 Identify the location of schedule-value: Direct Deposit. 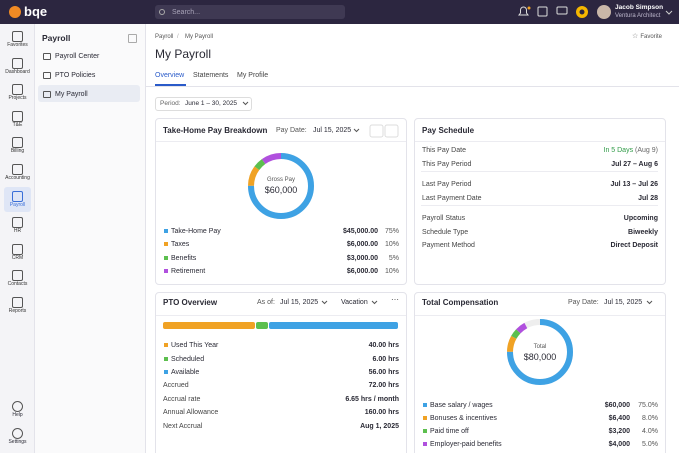
(634, 245).